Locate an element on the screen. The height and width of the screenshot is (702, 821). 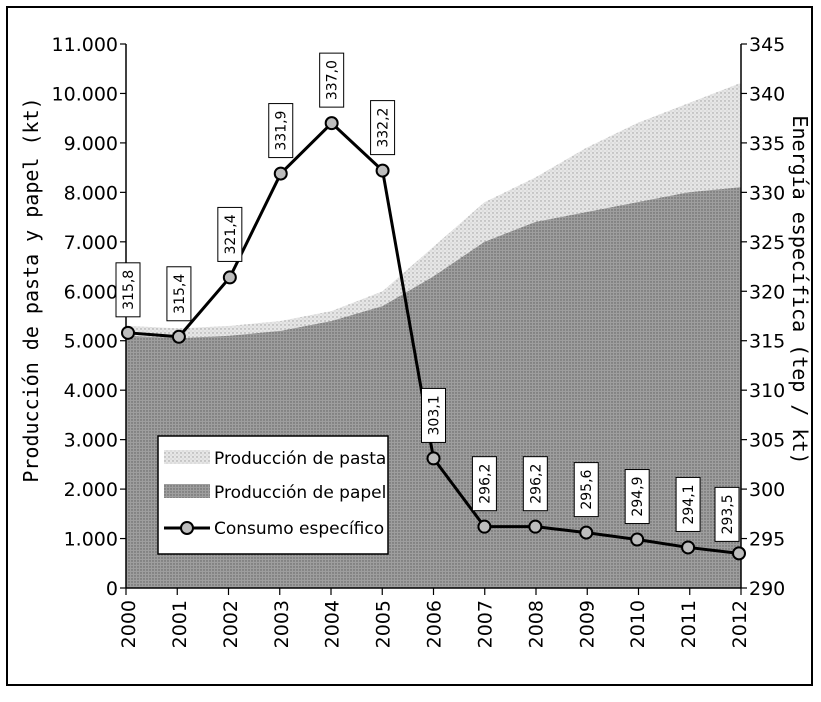
data-label-text: 321,4 is located at coordinates (231, 234).